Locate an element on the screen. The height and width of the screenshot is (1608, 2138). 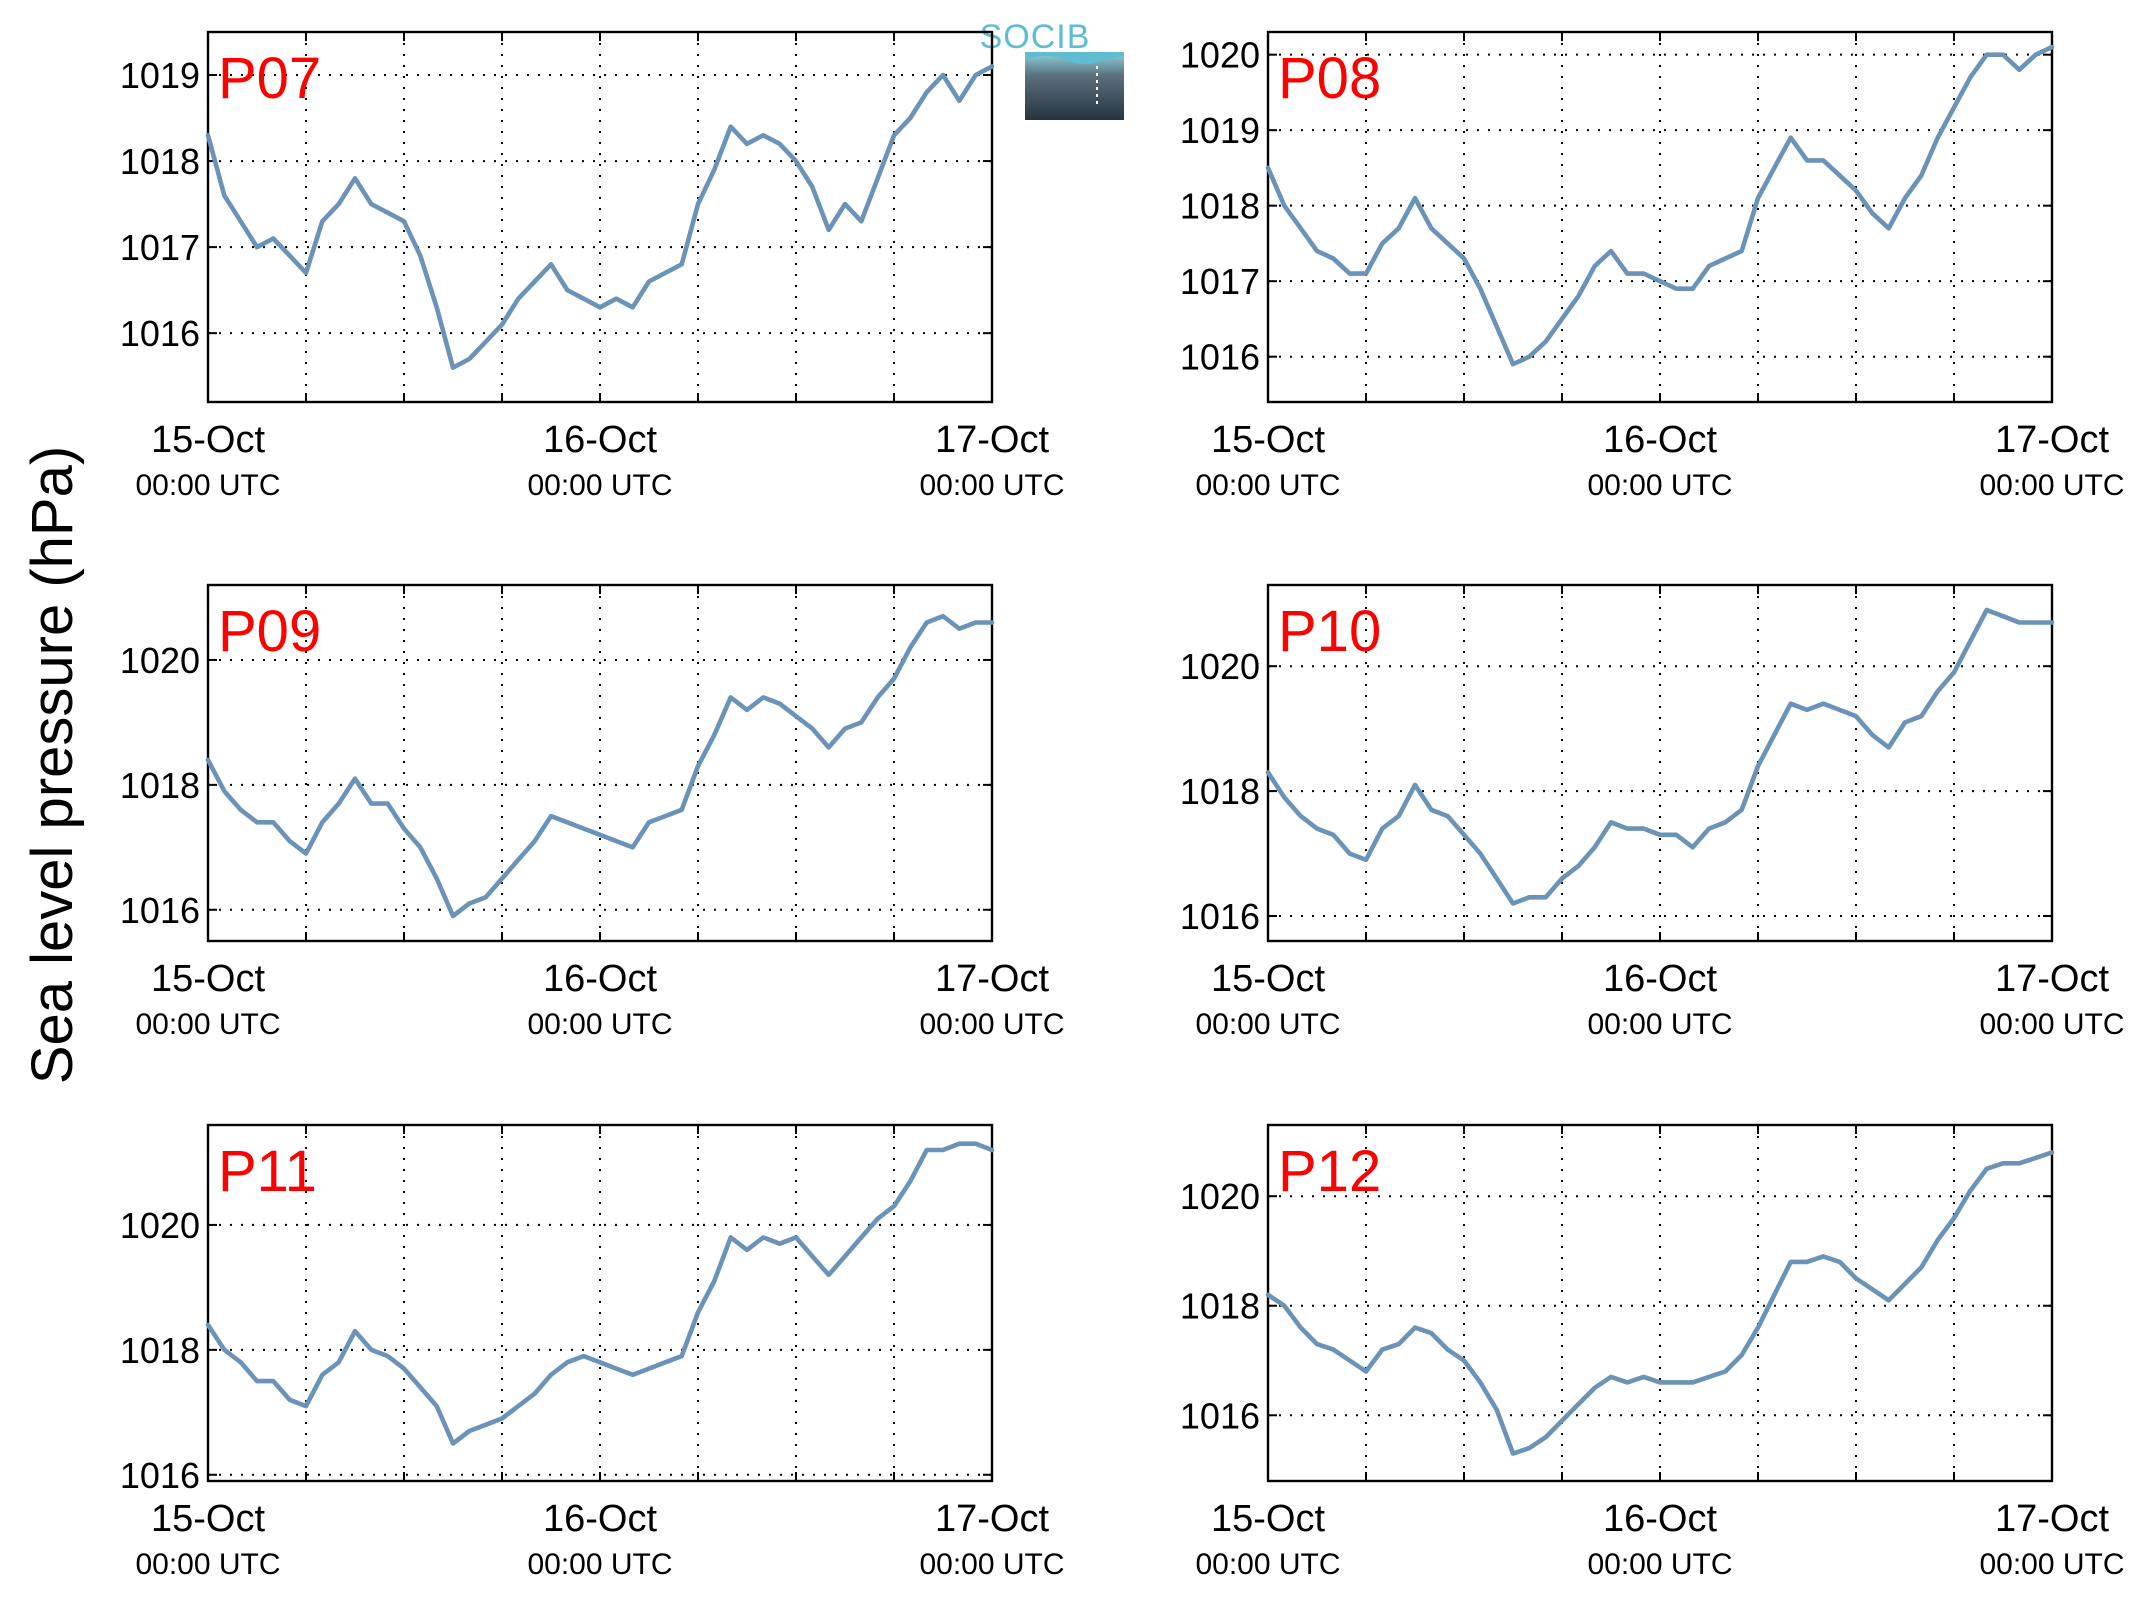
socib-logo: SOCIB is located at coordinates (1052, 69).